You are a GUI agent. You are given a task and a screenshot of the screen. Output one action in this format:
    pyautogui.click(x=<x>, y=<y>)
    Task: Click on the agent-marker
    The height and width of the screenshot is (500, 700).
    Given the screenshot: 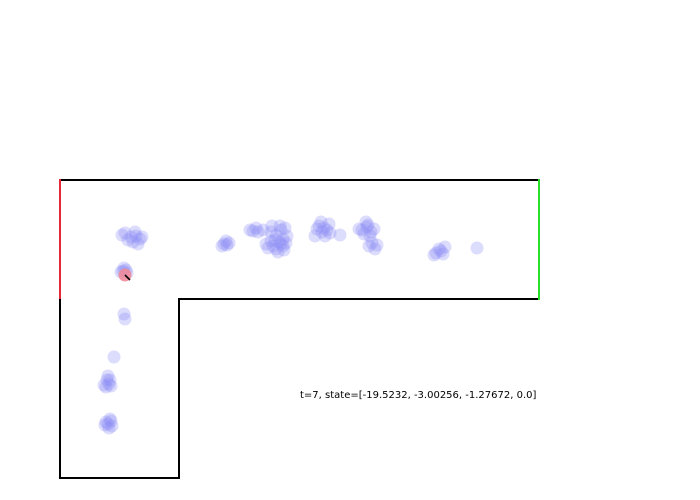 What is the action you would take?
    pyautogui.click(x=125, y=275)
    